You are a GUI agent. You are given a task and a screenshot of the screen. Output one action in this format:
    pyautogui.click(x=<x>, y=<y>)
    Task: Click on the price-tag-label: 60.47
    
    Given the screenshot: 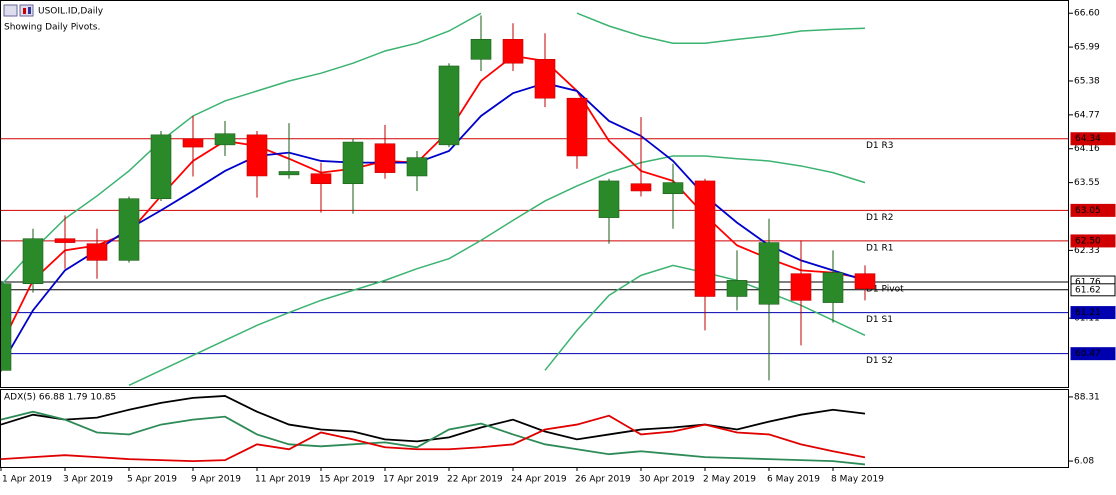 What is the action you would take?
    pyautogui.click(x=1088, y=354)
    